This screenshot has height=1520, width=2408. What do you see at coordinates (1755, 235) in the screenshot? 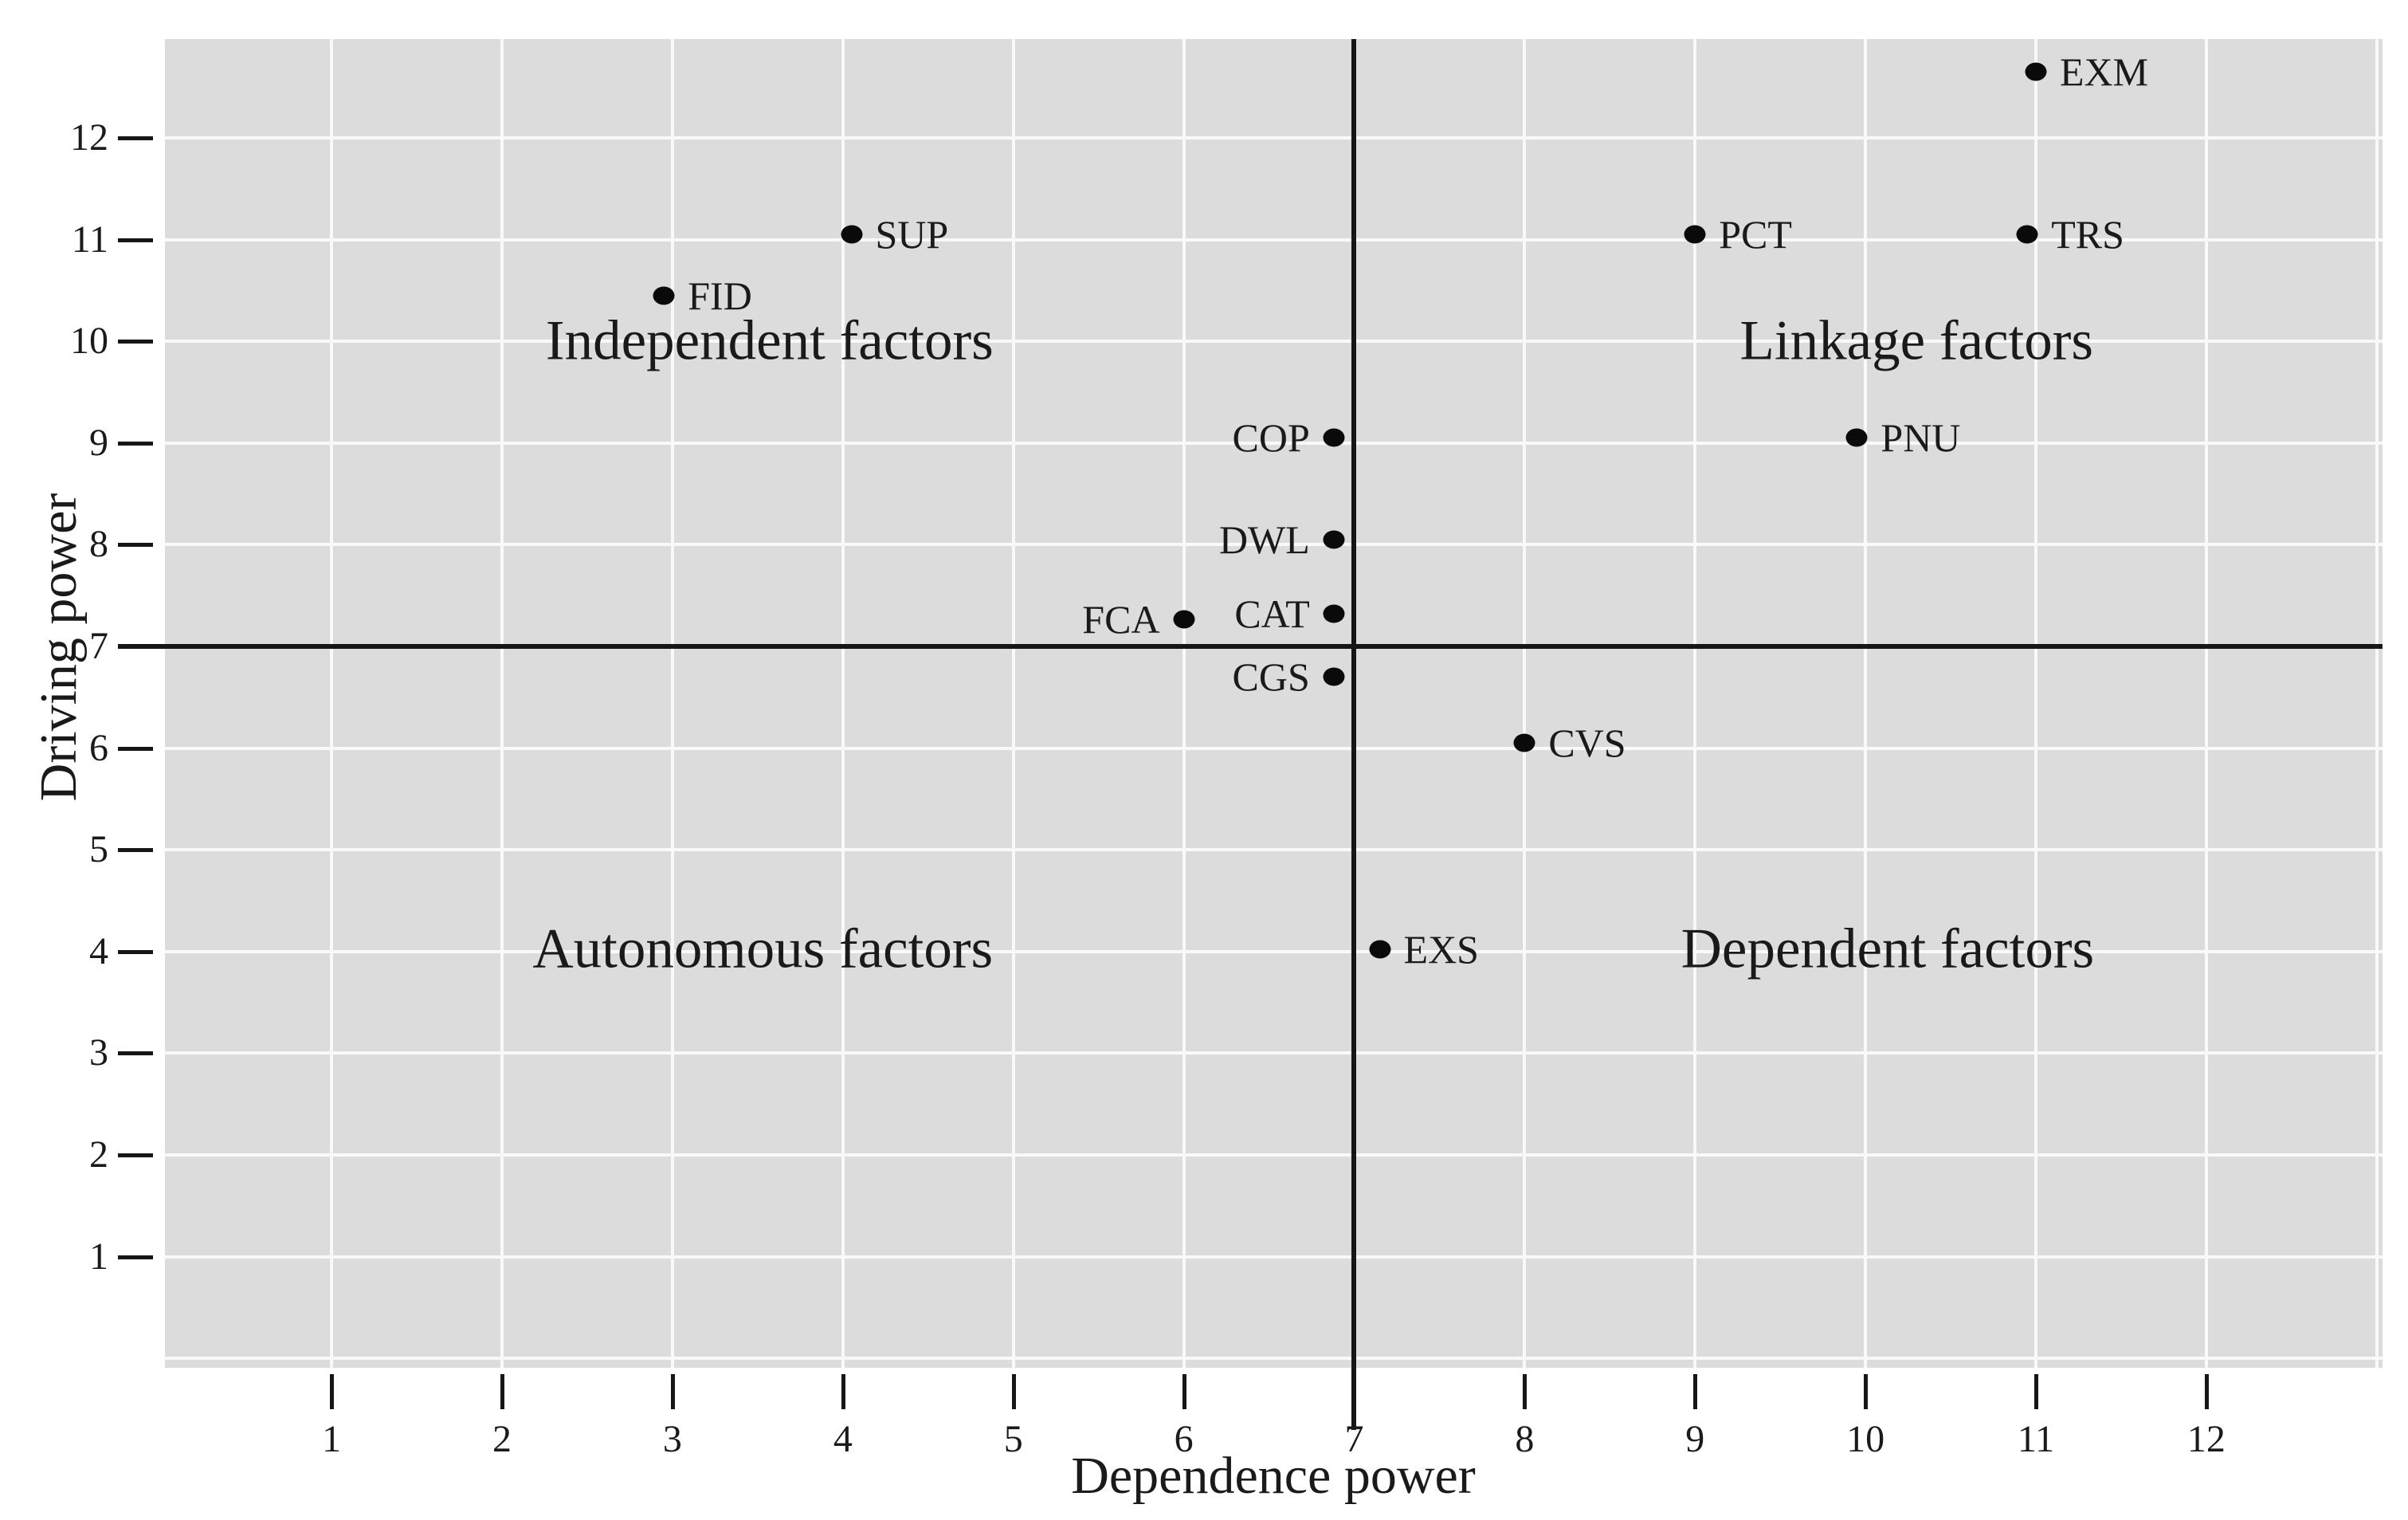
I see `data-point-label-pct: PCT` at bounding box center [1755, 235].